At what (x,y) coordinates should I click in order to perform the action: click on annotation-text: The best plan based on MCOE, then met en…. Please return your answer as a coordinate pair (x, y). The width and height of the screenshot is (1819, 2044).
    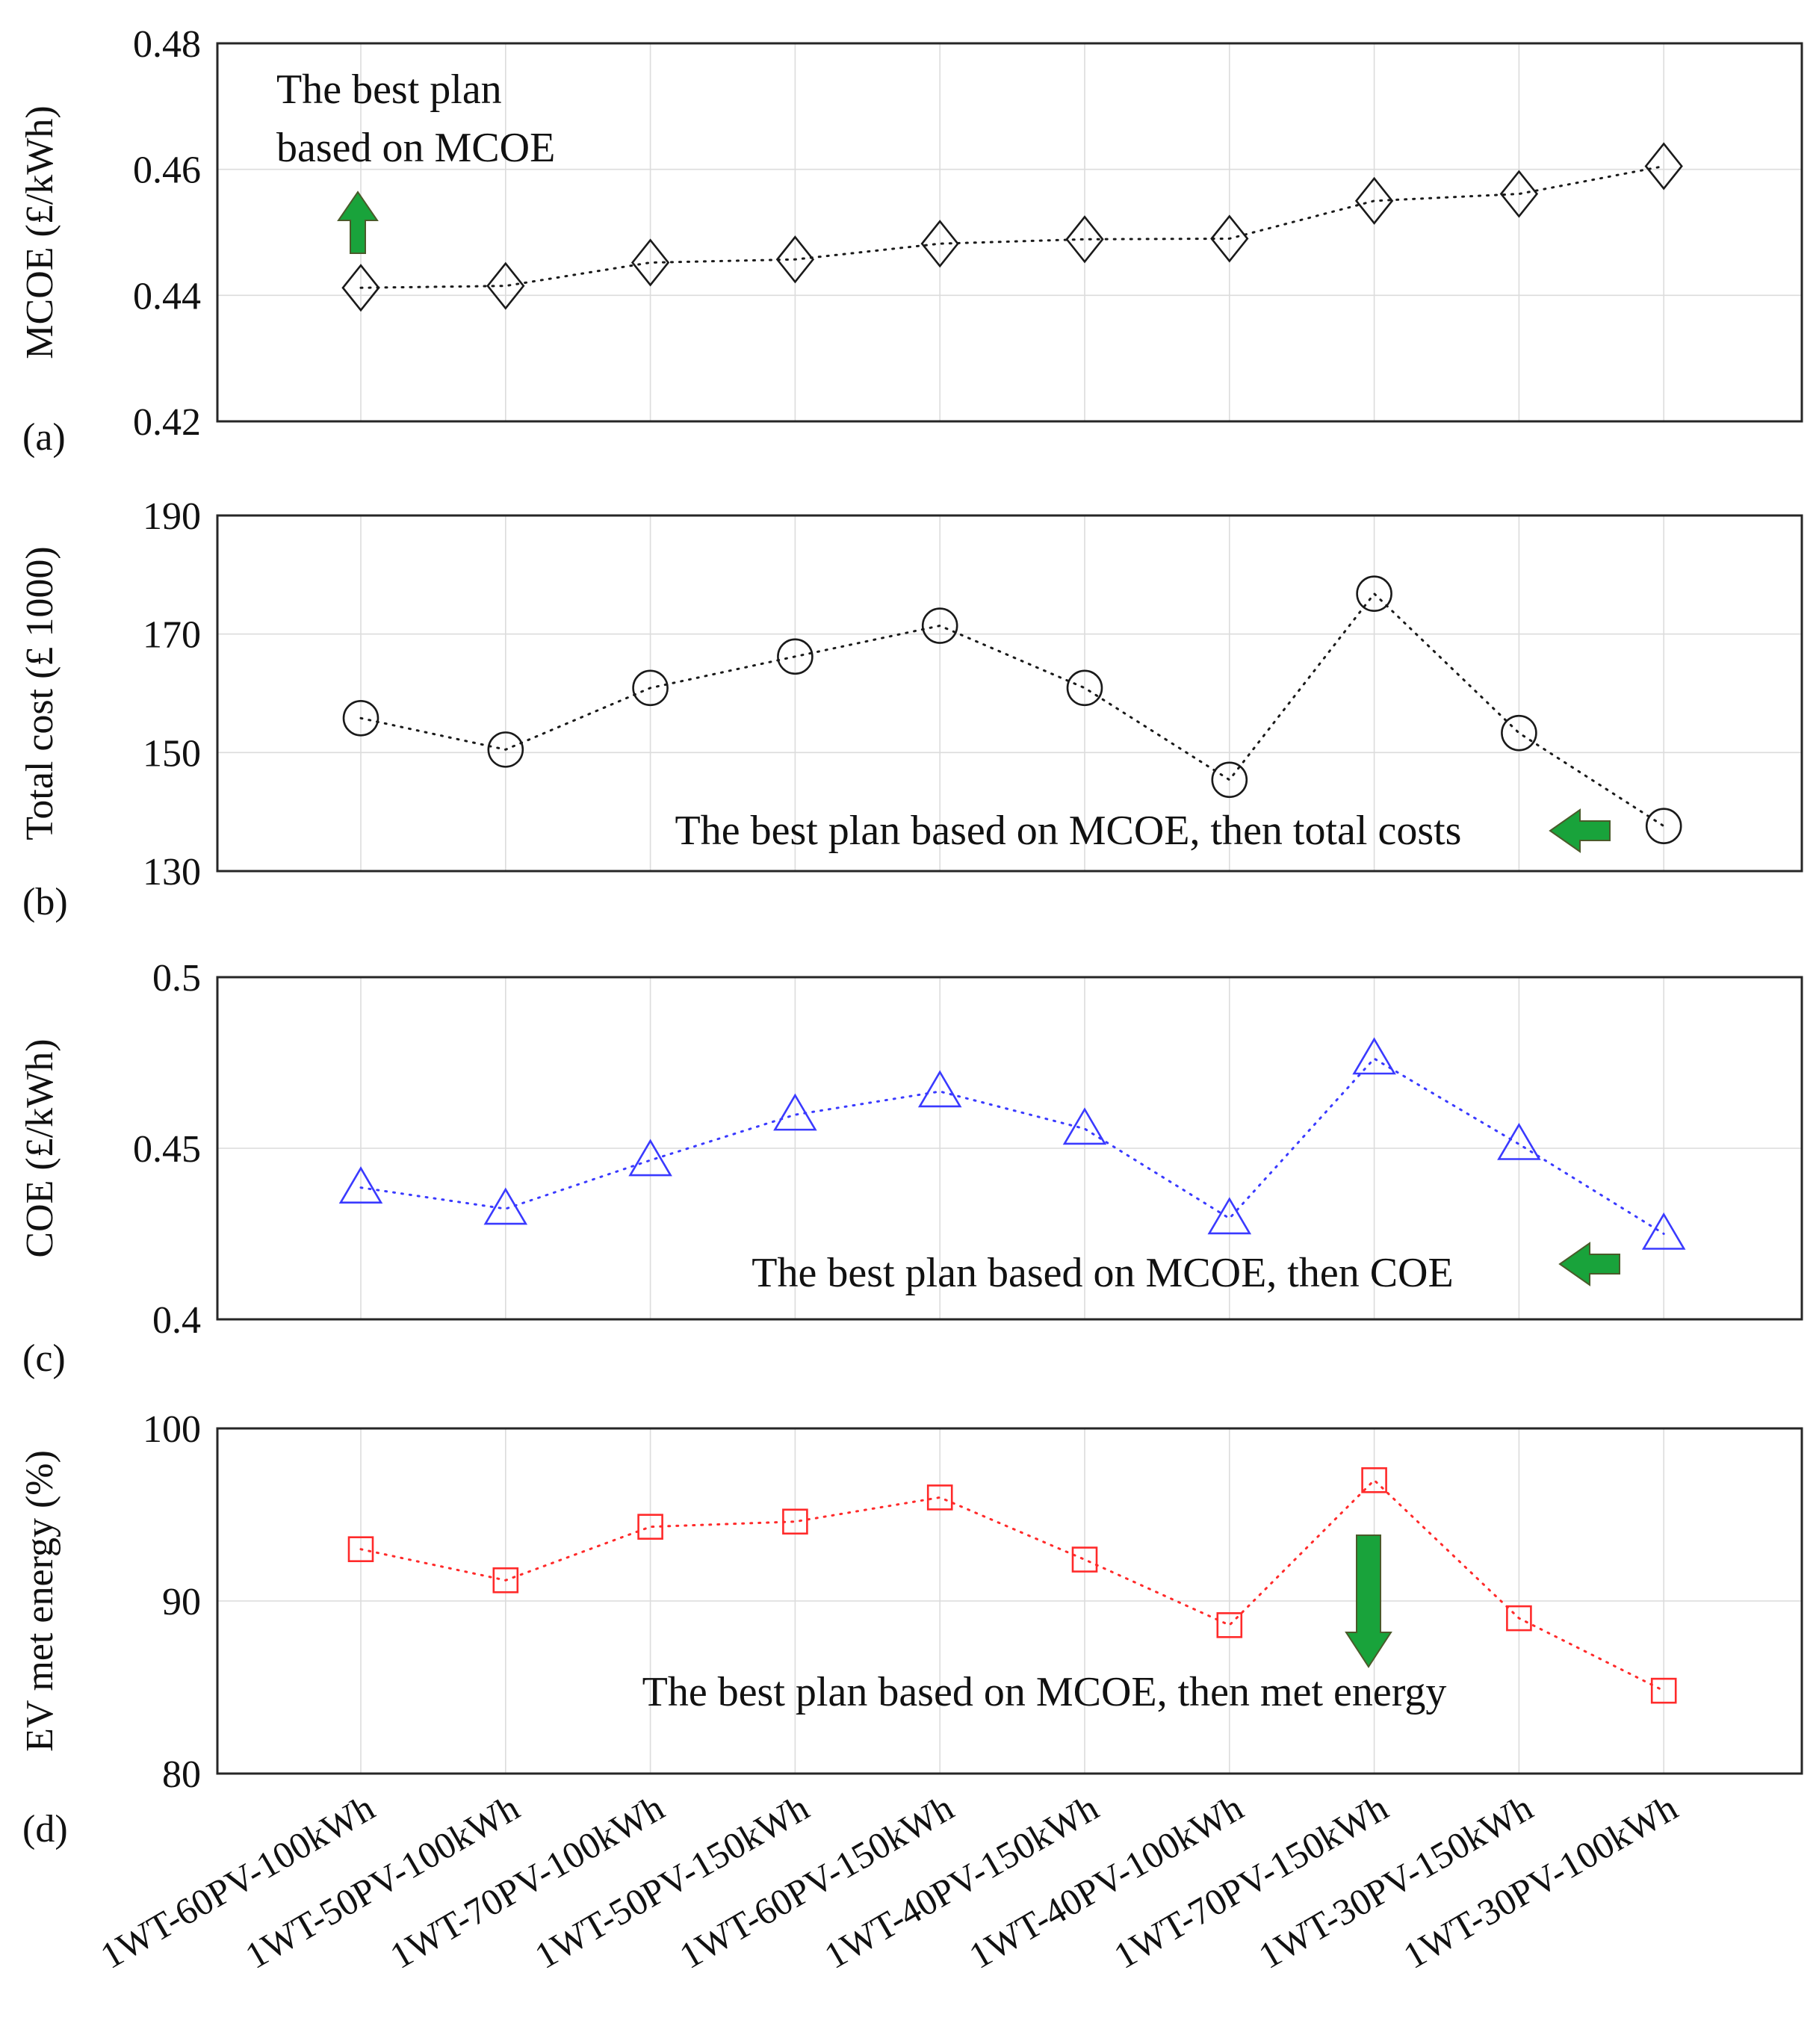
    Looking at the image, I should click on (1044, 1692).